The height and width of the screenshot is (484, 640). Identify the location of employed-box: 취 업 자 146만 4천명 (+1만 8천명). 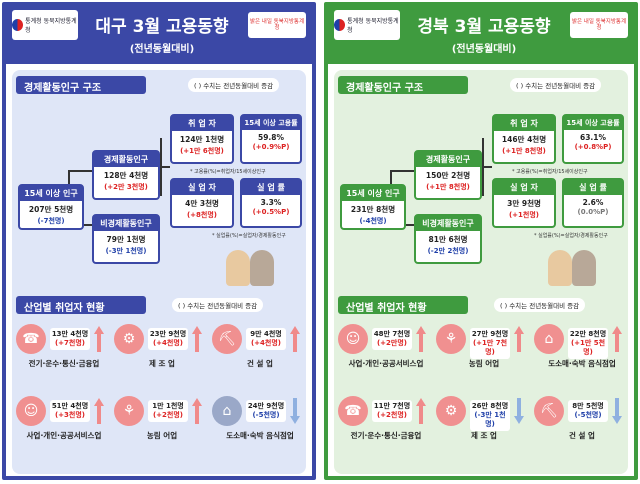
(524, 139).